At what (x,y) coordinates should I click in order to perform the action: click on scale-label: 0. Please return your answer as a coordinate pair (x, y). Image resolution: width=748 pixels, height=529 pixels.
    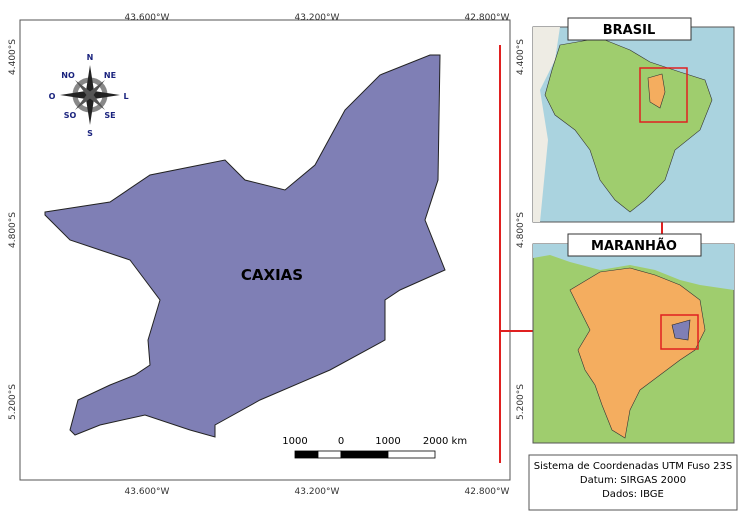
    Looking at the image, I should click on (341, 441).